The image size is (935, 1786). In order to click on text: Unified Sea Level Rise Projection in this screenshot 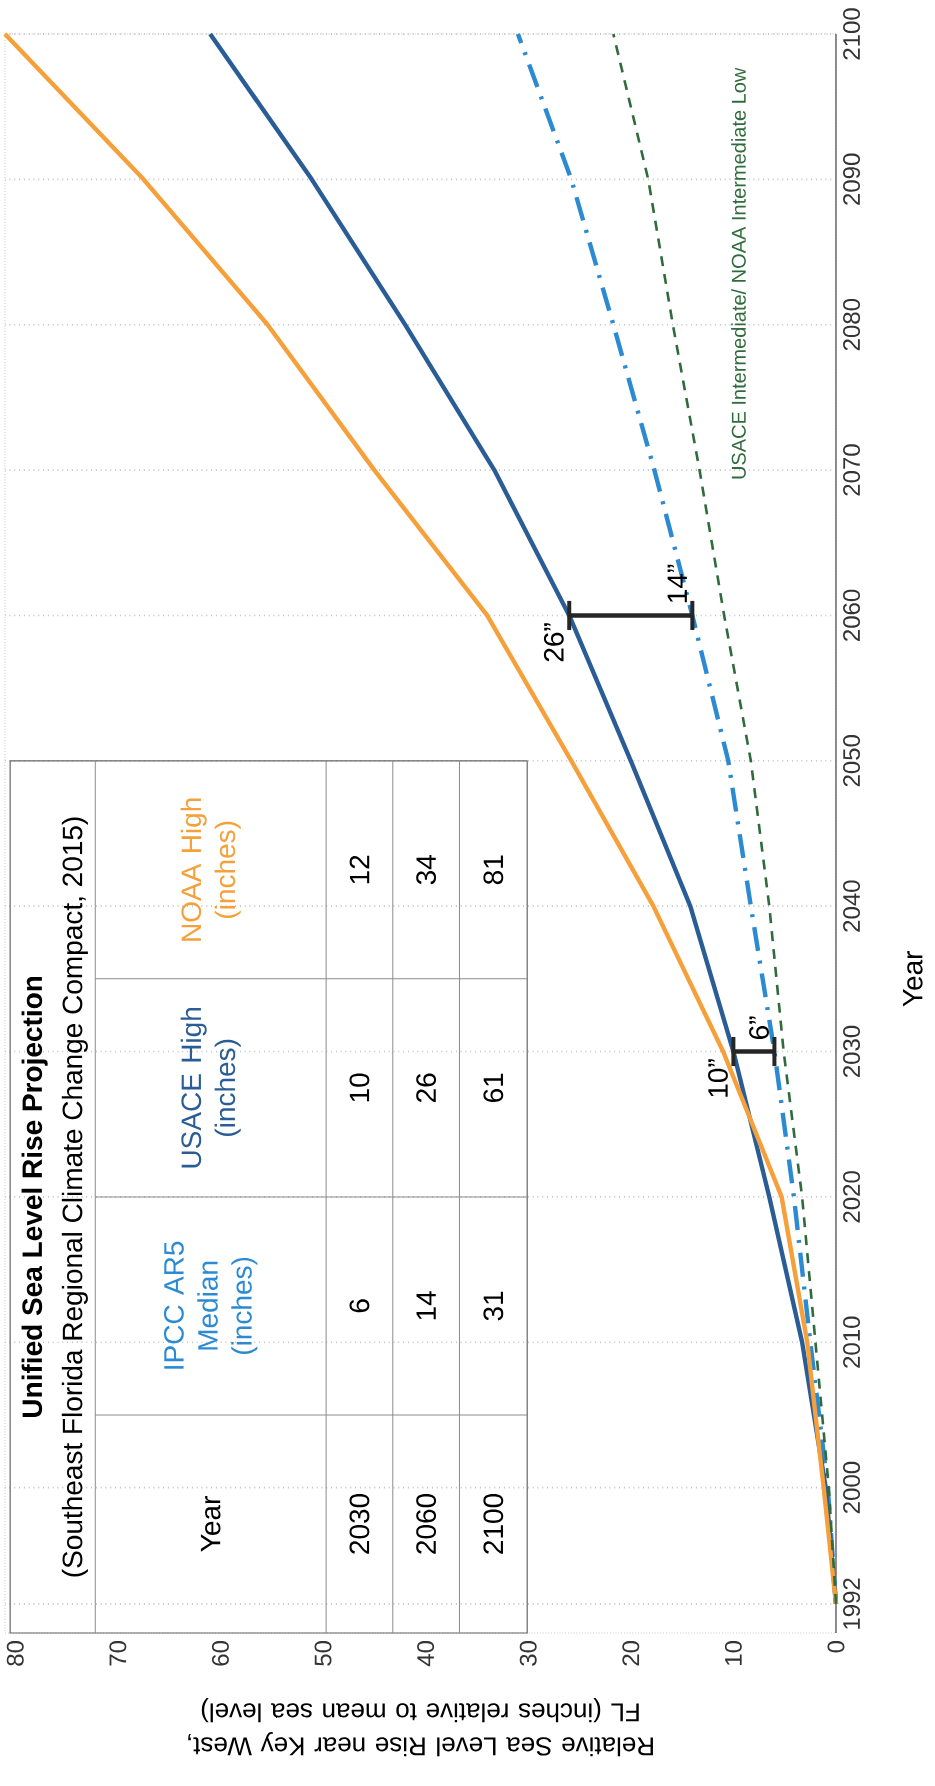, I will do `click(34, 1196)`.